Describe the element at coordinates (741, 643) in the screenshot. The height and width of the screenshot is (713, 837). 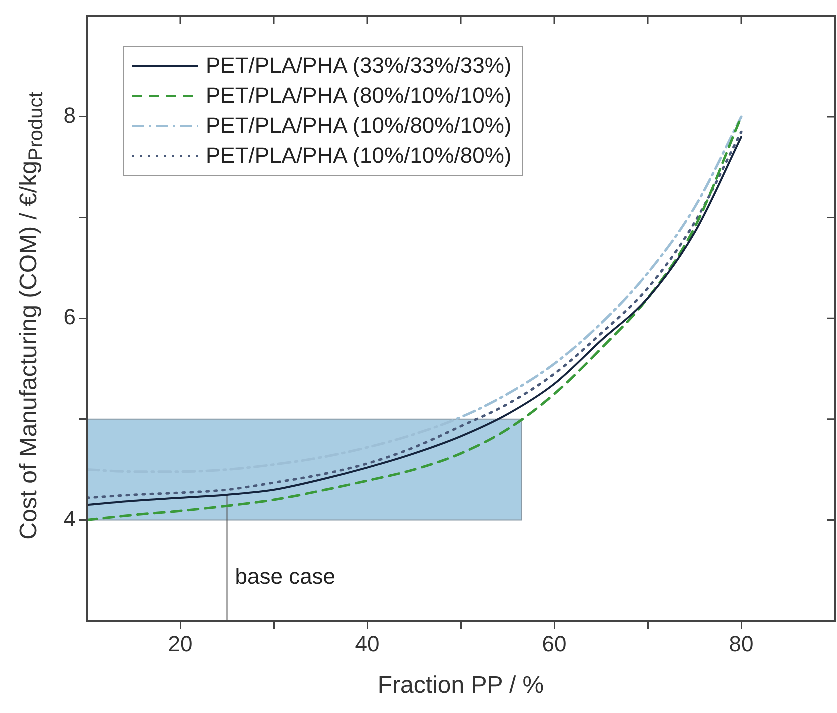
I see `x-tick-label: 80` at that location.